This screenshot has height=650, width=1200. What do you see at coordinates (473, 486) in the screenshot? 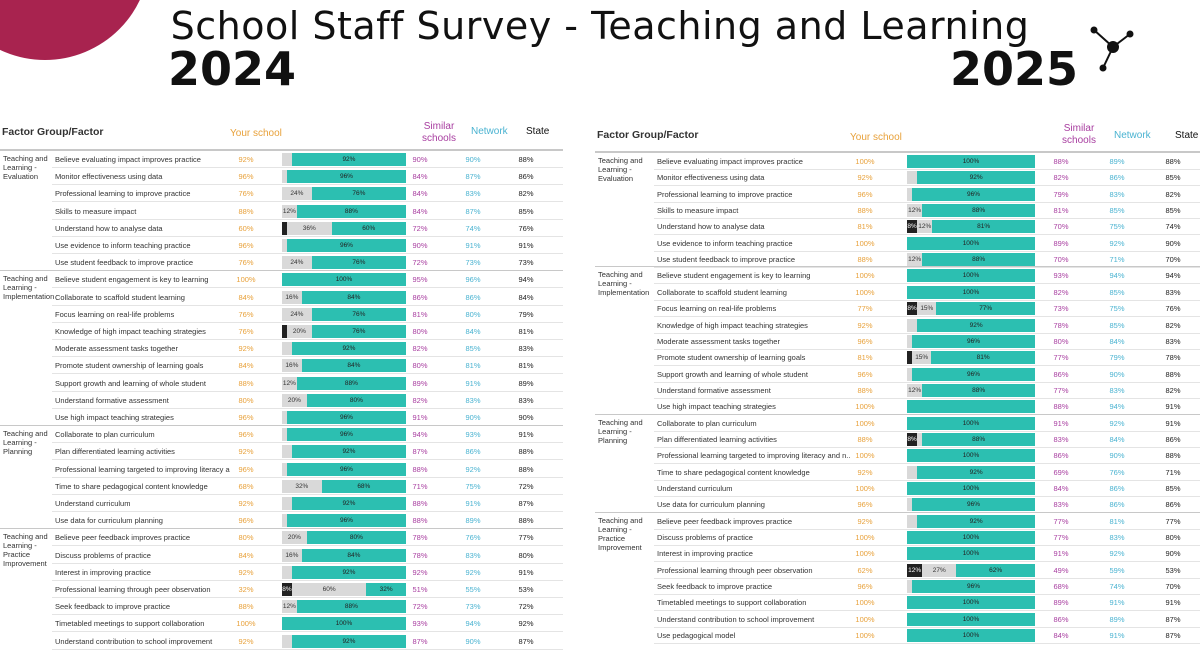
I see `network-value: 75%` at bounding box center [473, 486].